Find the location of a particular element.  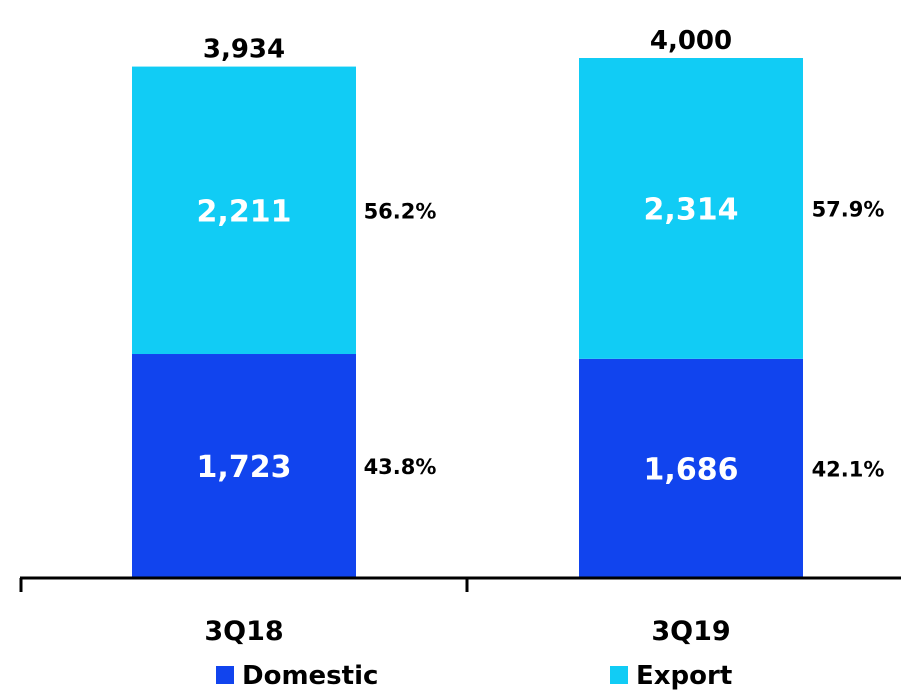

total-label-3q19: 4,000 is located at coordinates (691, 41).